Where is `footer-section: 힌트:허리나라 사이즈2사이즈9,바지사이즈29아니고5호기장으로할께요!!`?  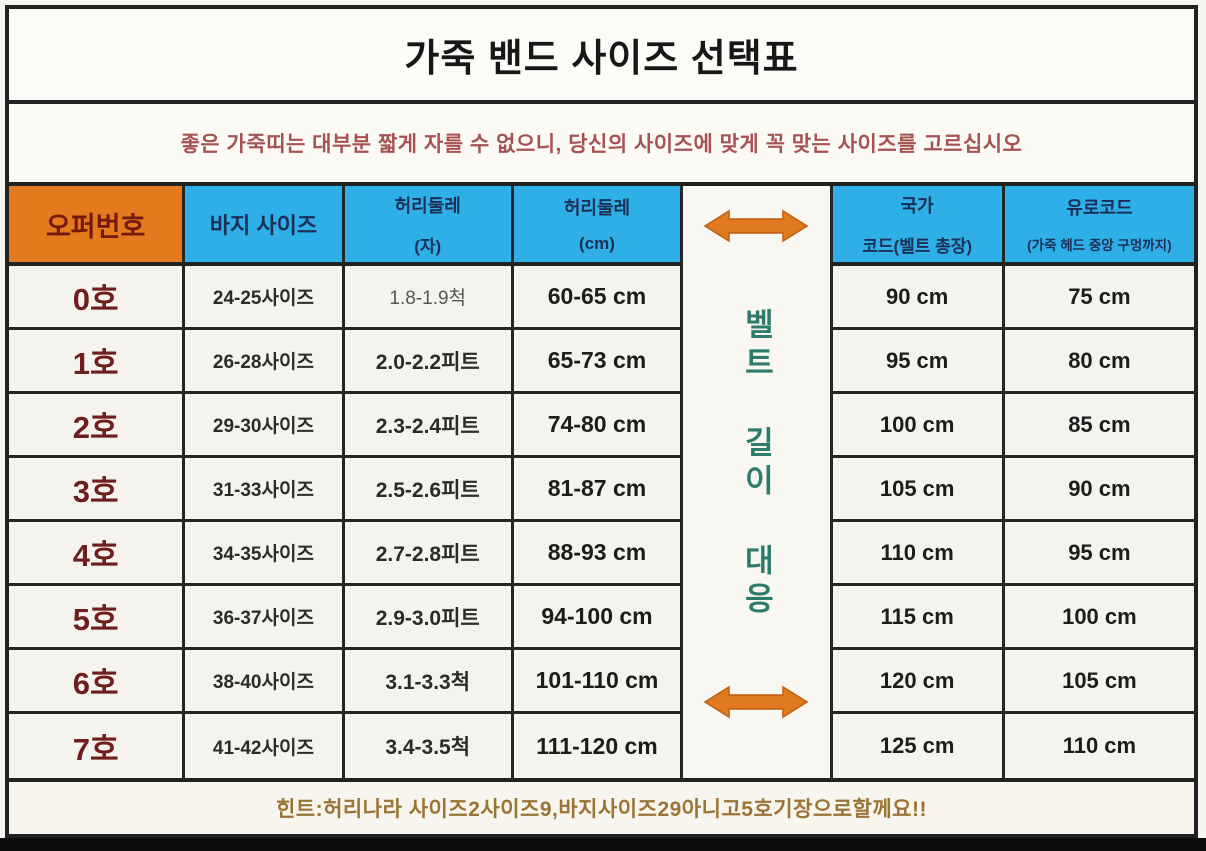 footer-section: 힌트:허리나라 사이즈2사이즈9,바지사이즈29아니고5호기장으로할께요!! is located at coordinates (601, 806).